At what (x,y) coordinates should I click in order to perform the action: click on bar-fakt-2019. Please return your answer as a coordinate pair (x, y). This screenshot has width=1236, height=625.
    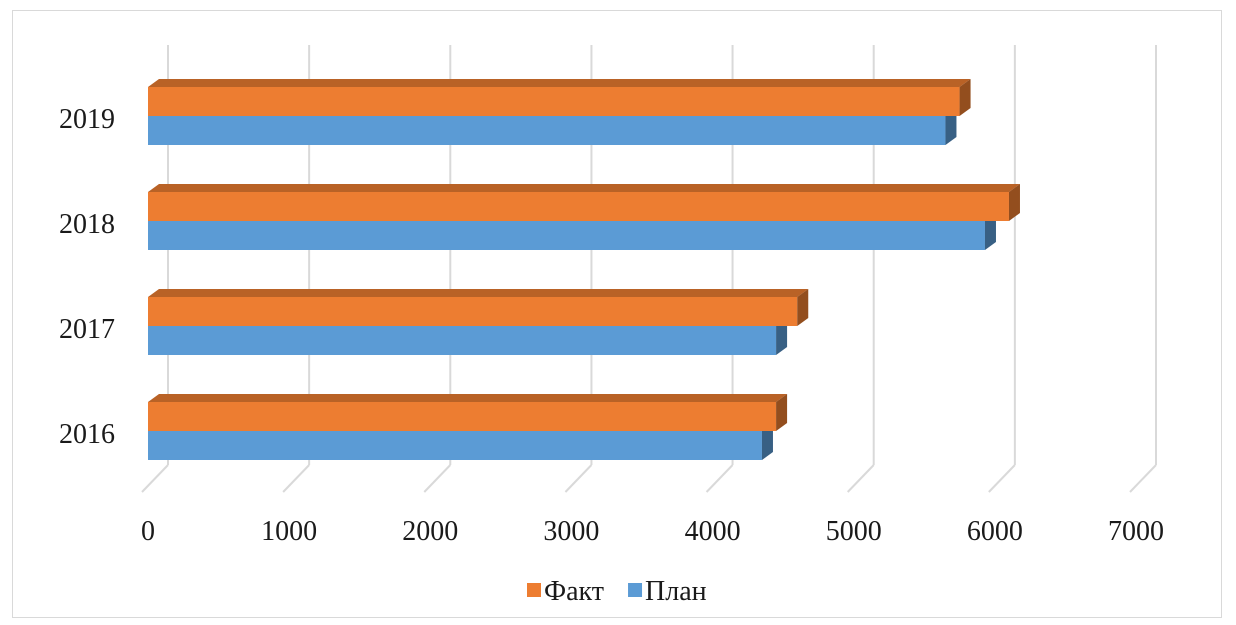
    Looking at the image, I should click on (559, 97).